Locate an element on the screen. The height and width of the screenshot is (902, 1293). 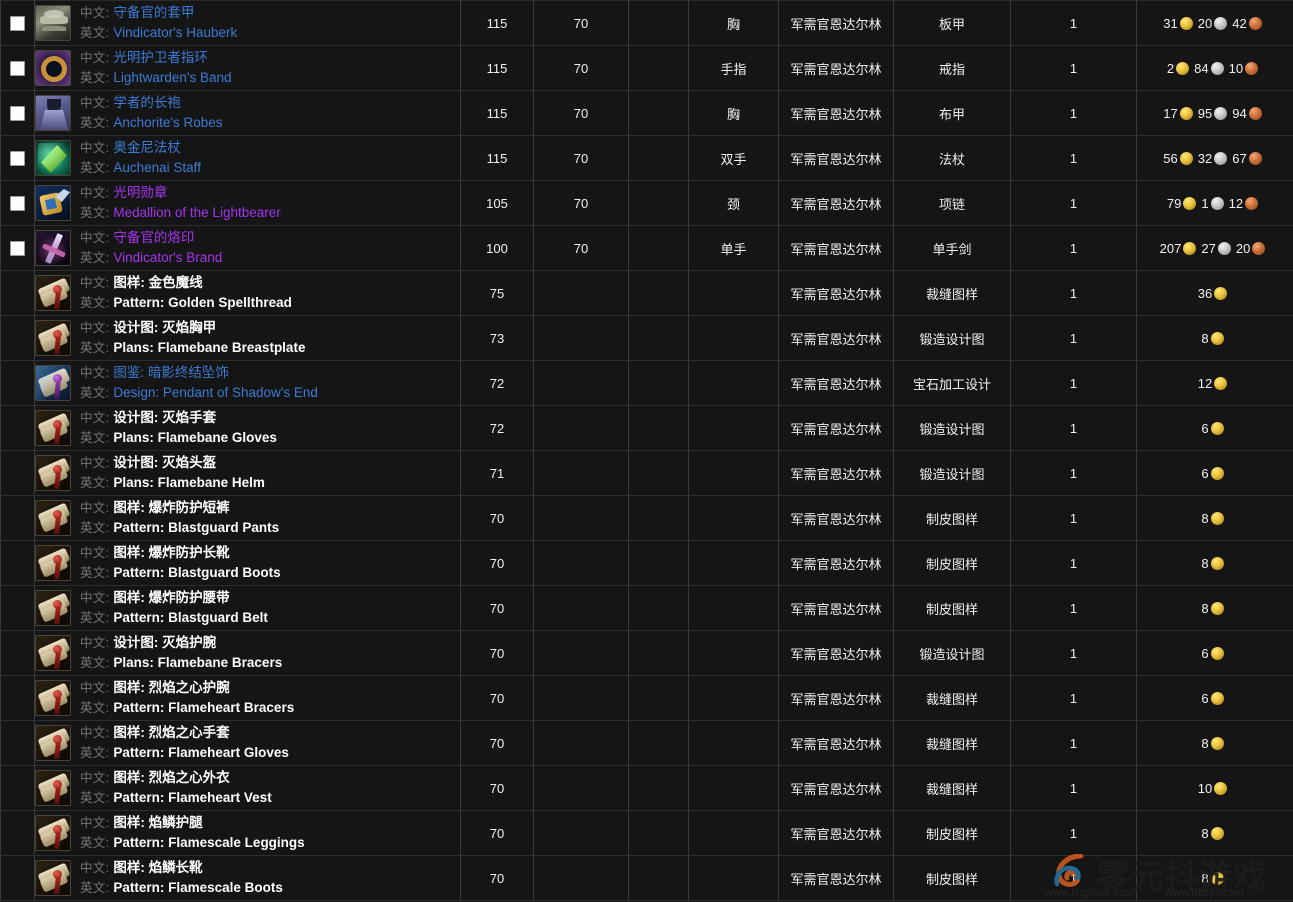
item-name-english: Plans: Flamebane Breastplate is located at coordinates (209, 347).